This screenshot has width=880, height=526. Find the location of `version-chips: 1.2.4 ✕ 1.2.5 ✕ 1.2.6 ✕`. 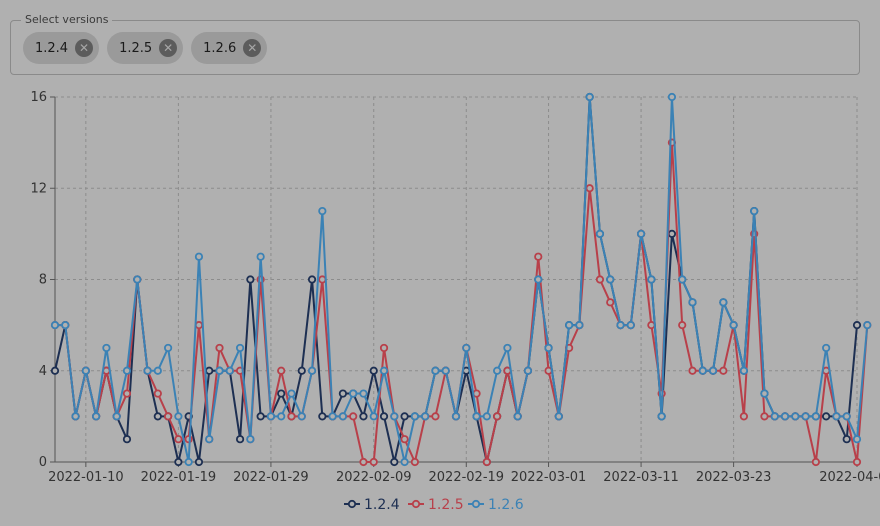

version-chips: 1.2.4 ✕ 1.2.5 ✕ 1.2.6 ✕ is located at coordinates (145, 48).